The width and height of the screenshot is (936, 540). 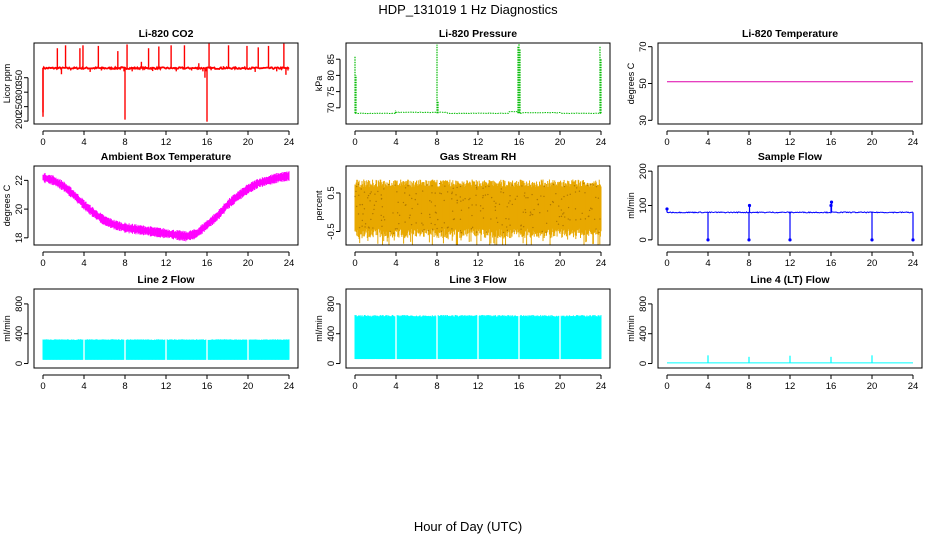 I want to click on panel-title: Li-820 Pressure, so click(x=478, y=34).